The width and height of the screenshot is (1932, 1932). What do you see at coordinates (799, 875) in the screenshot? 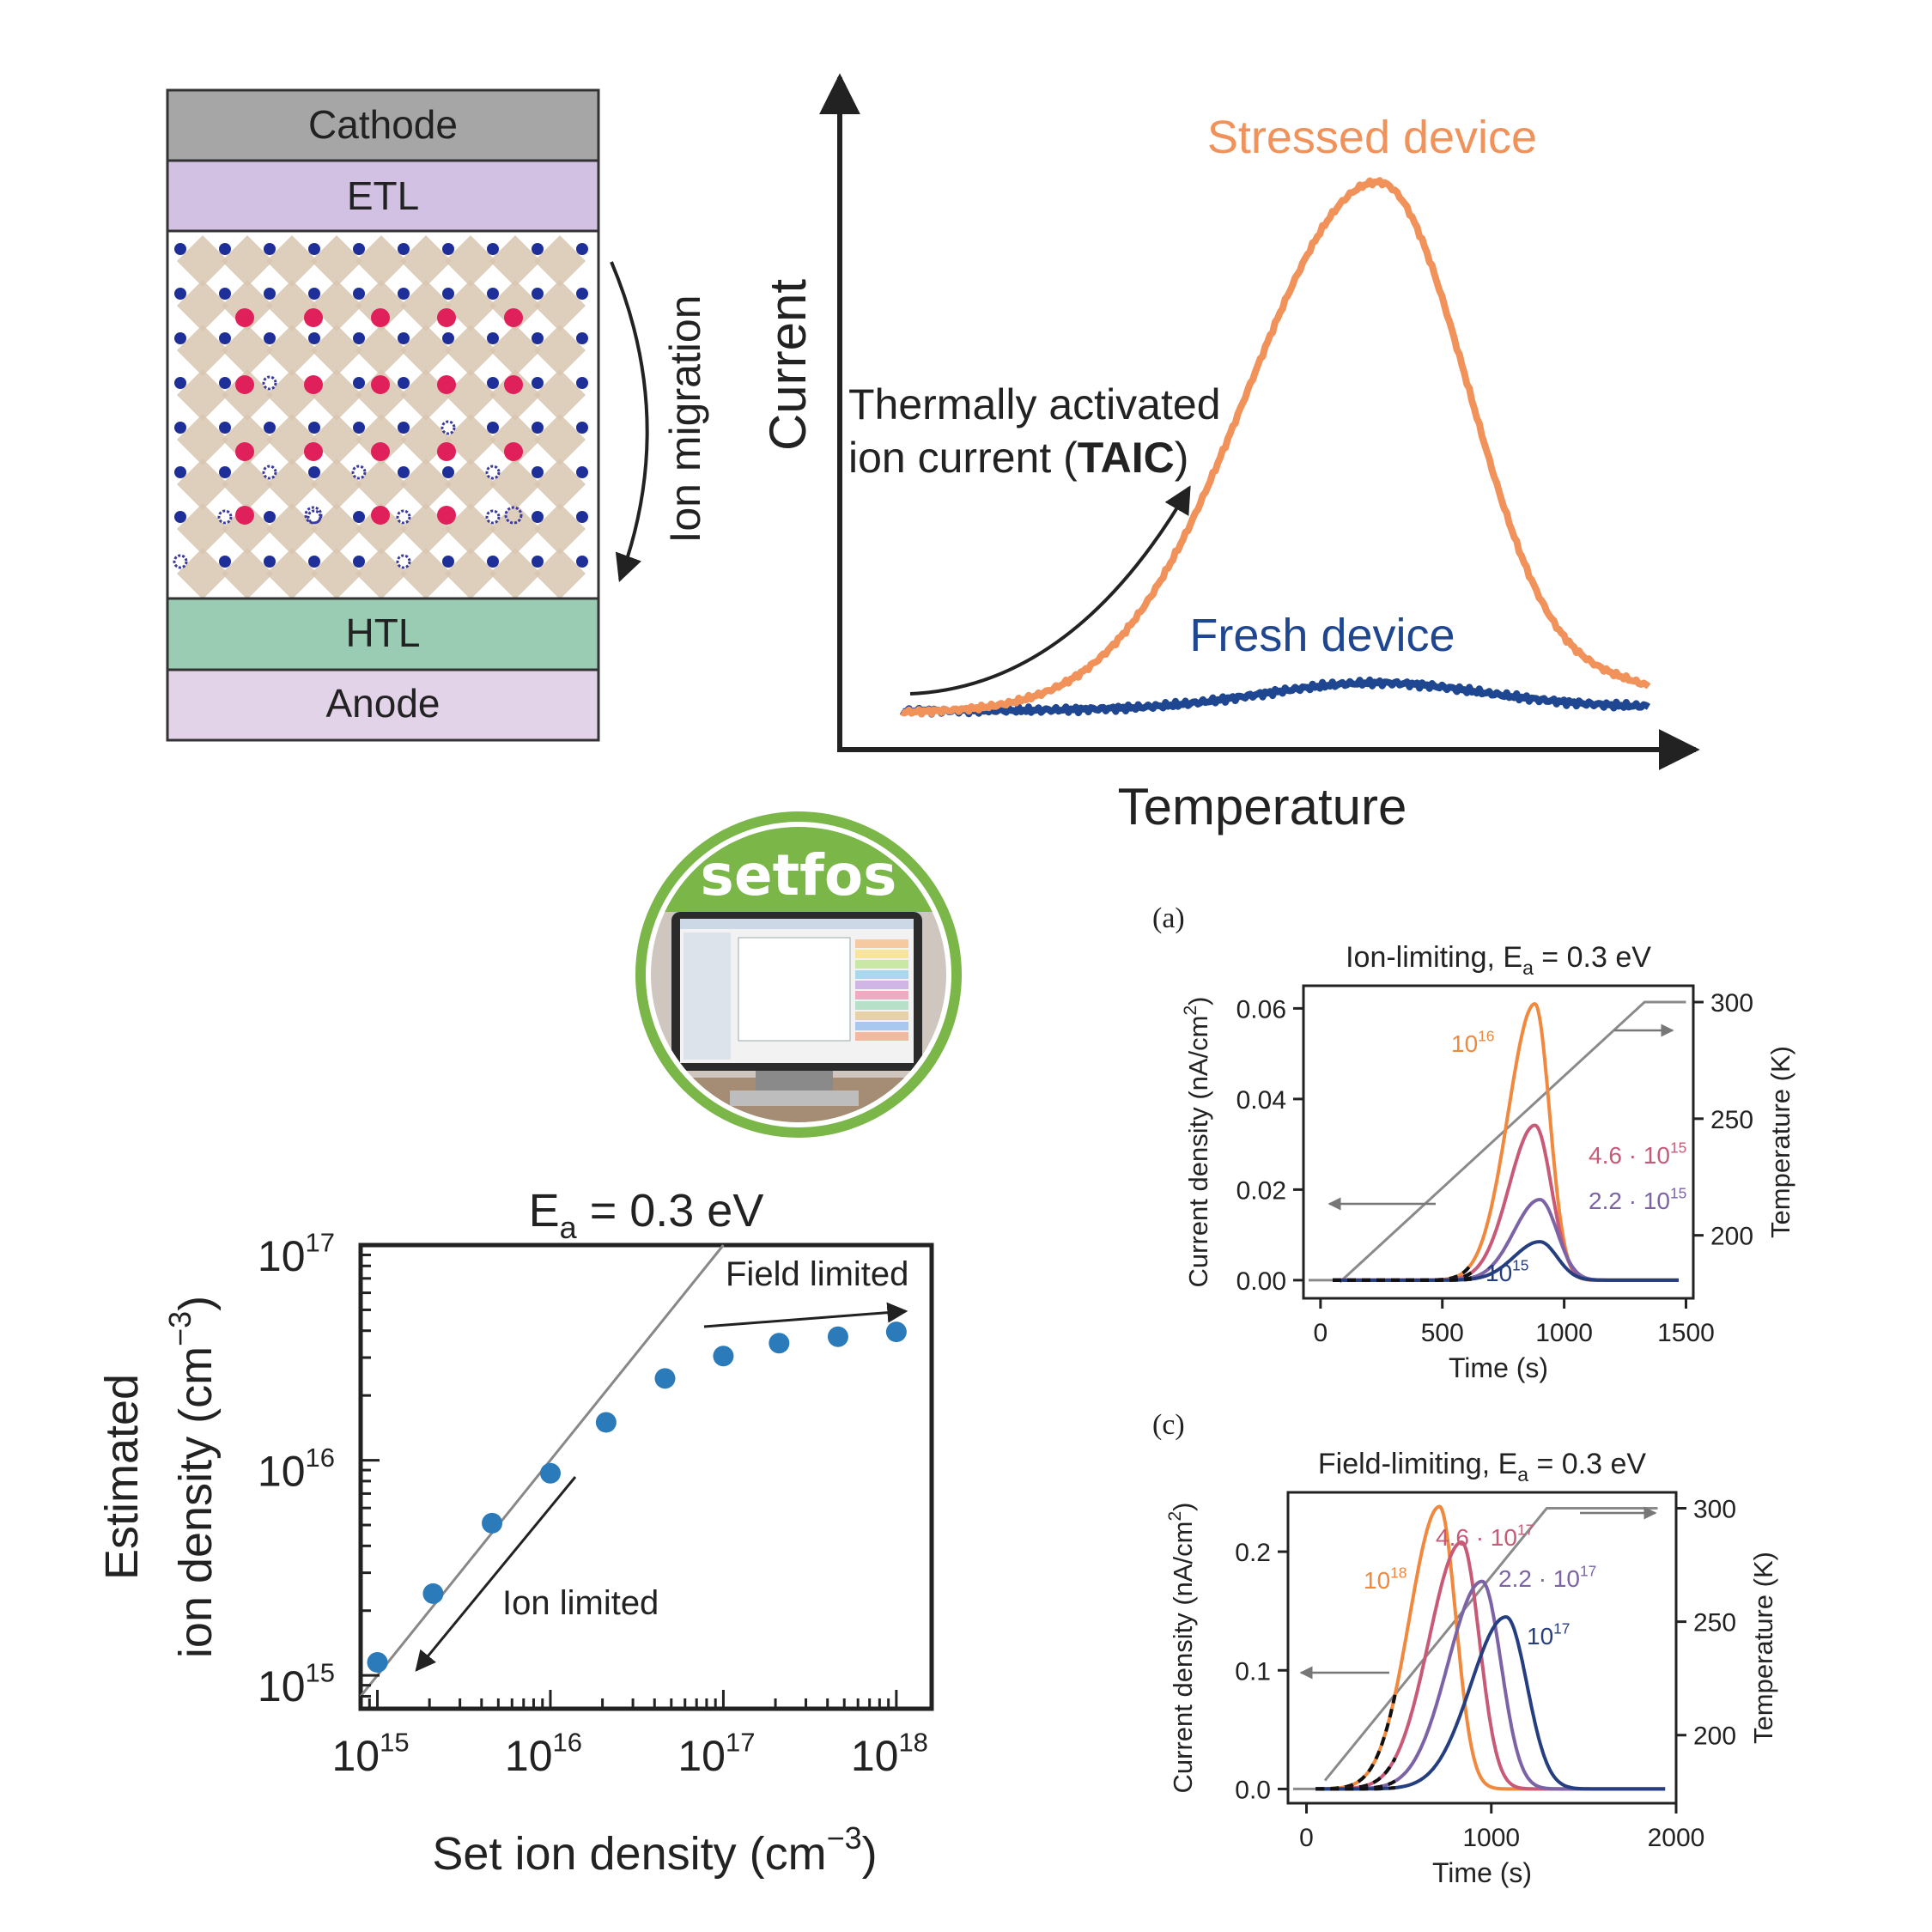
I see `logo-text: setfos` at bounding box center [799, 875].